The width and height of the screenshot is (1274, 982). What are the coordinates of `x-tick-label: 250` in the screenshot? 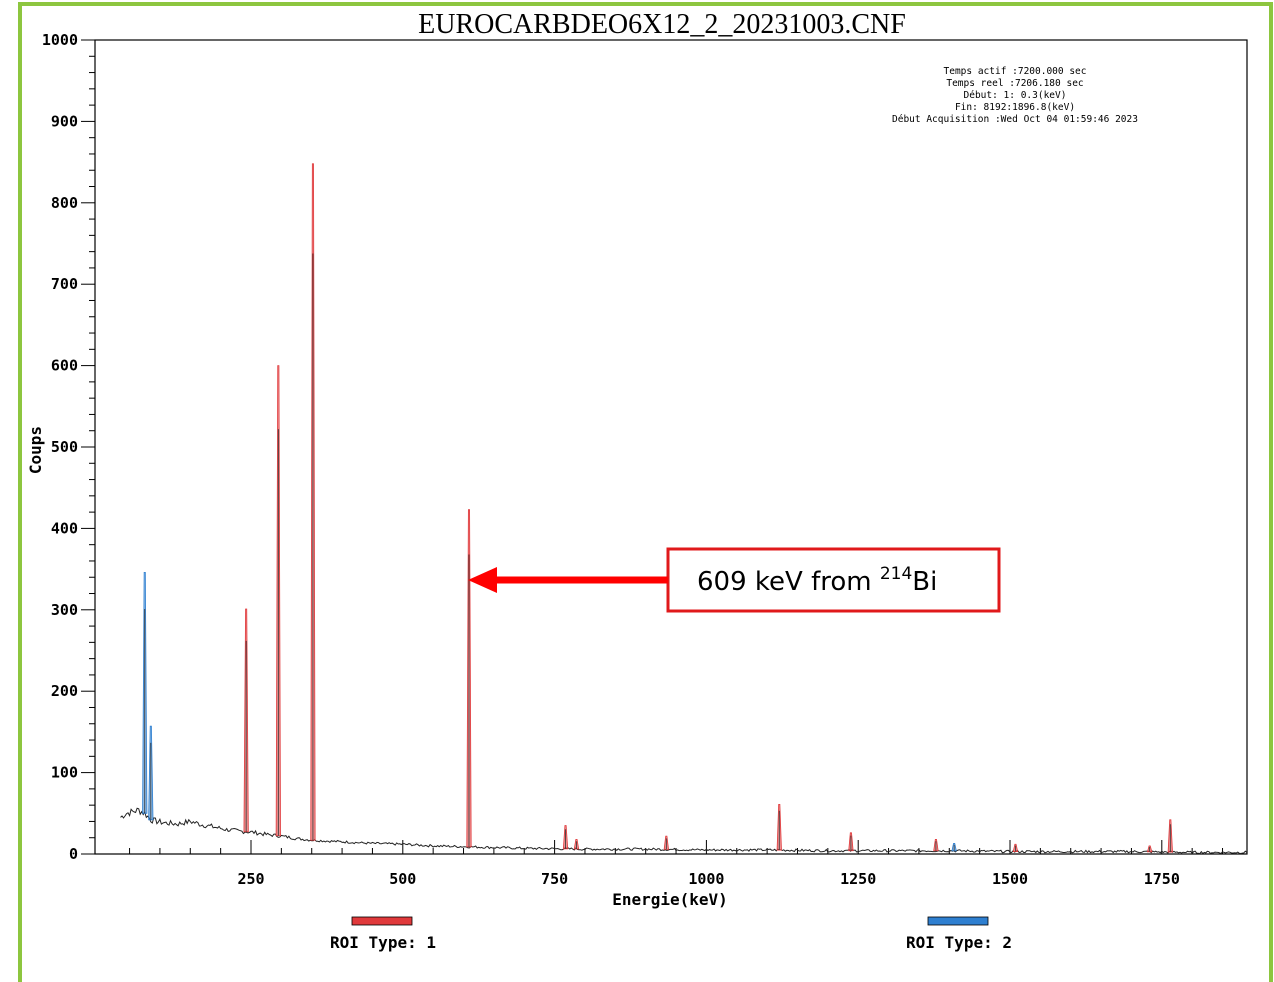 It's located at (250, 879).